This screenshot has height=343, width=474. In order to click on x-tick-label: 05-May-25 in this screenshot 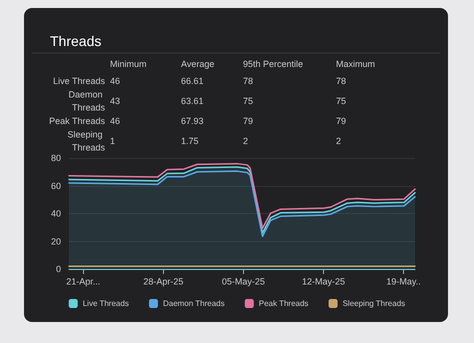, I will do `click(243, 281)`.